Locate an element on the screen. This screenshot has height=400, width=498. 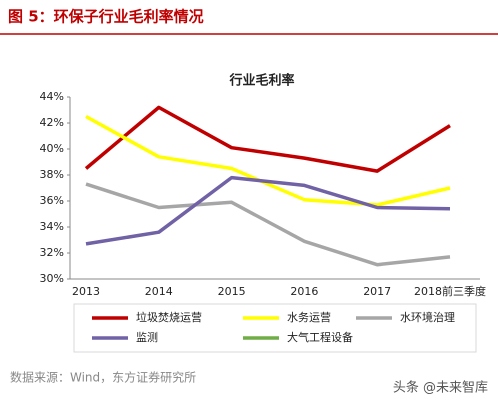
legend-label: 大气工程设备 is located at coordinates (320, 337).